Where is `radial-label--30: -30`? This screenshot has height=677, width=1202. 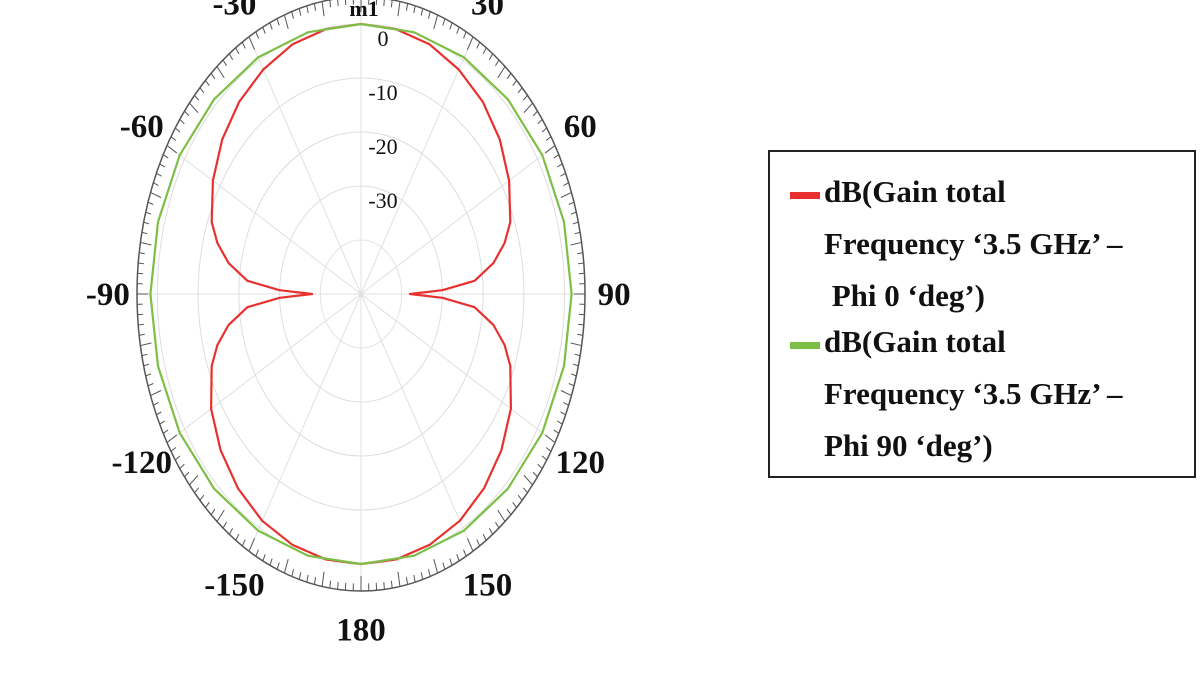 radial-label--30: -30 is located at coordinates (382, 200).